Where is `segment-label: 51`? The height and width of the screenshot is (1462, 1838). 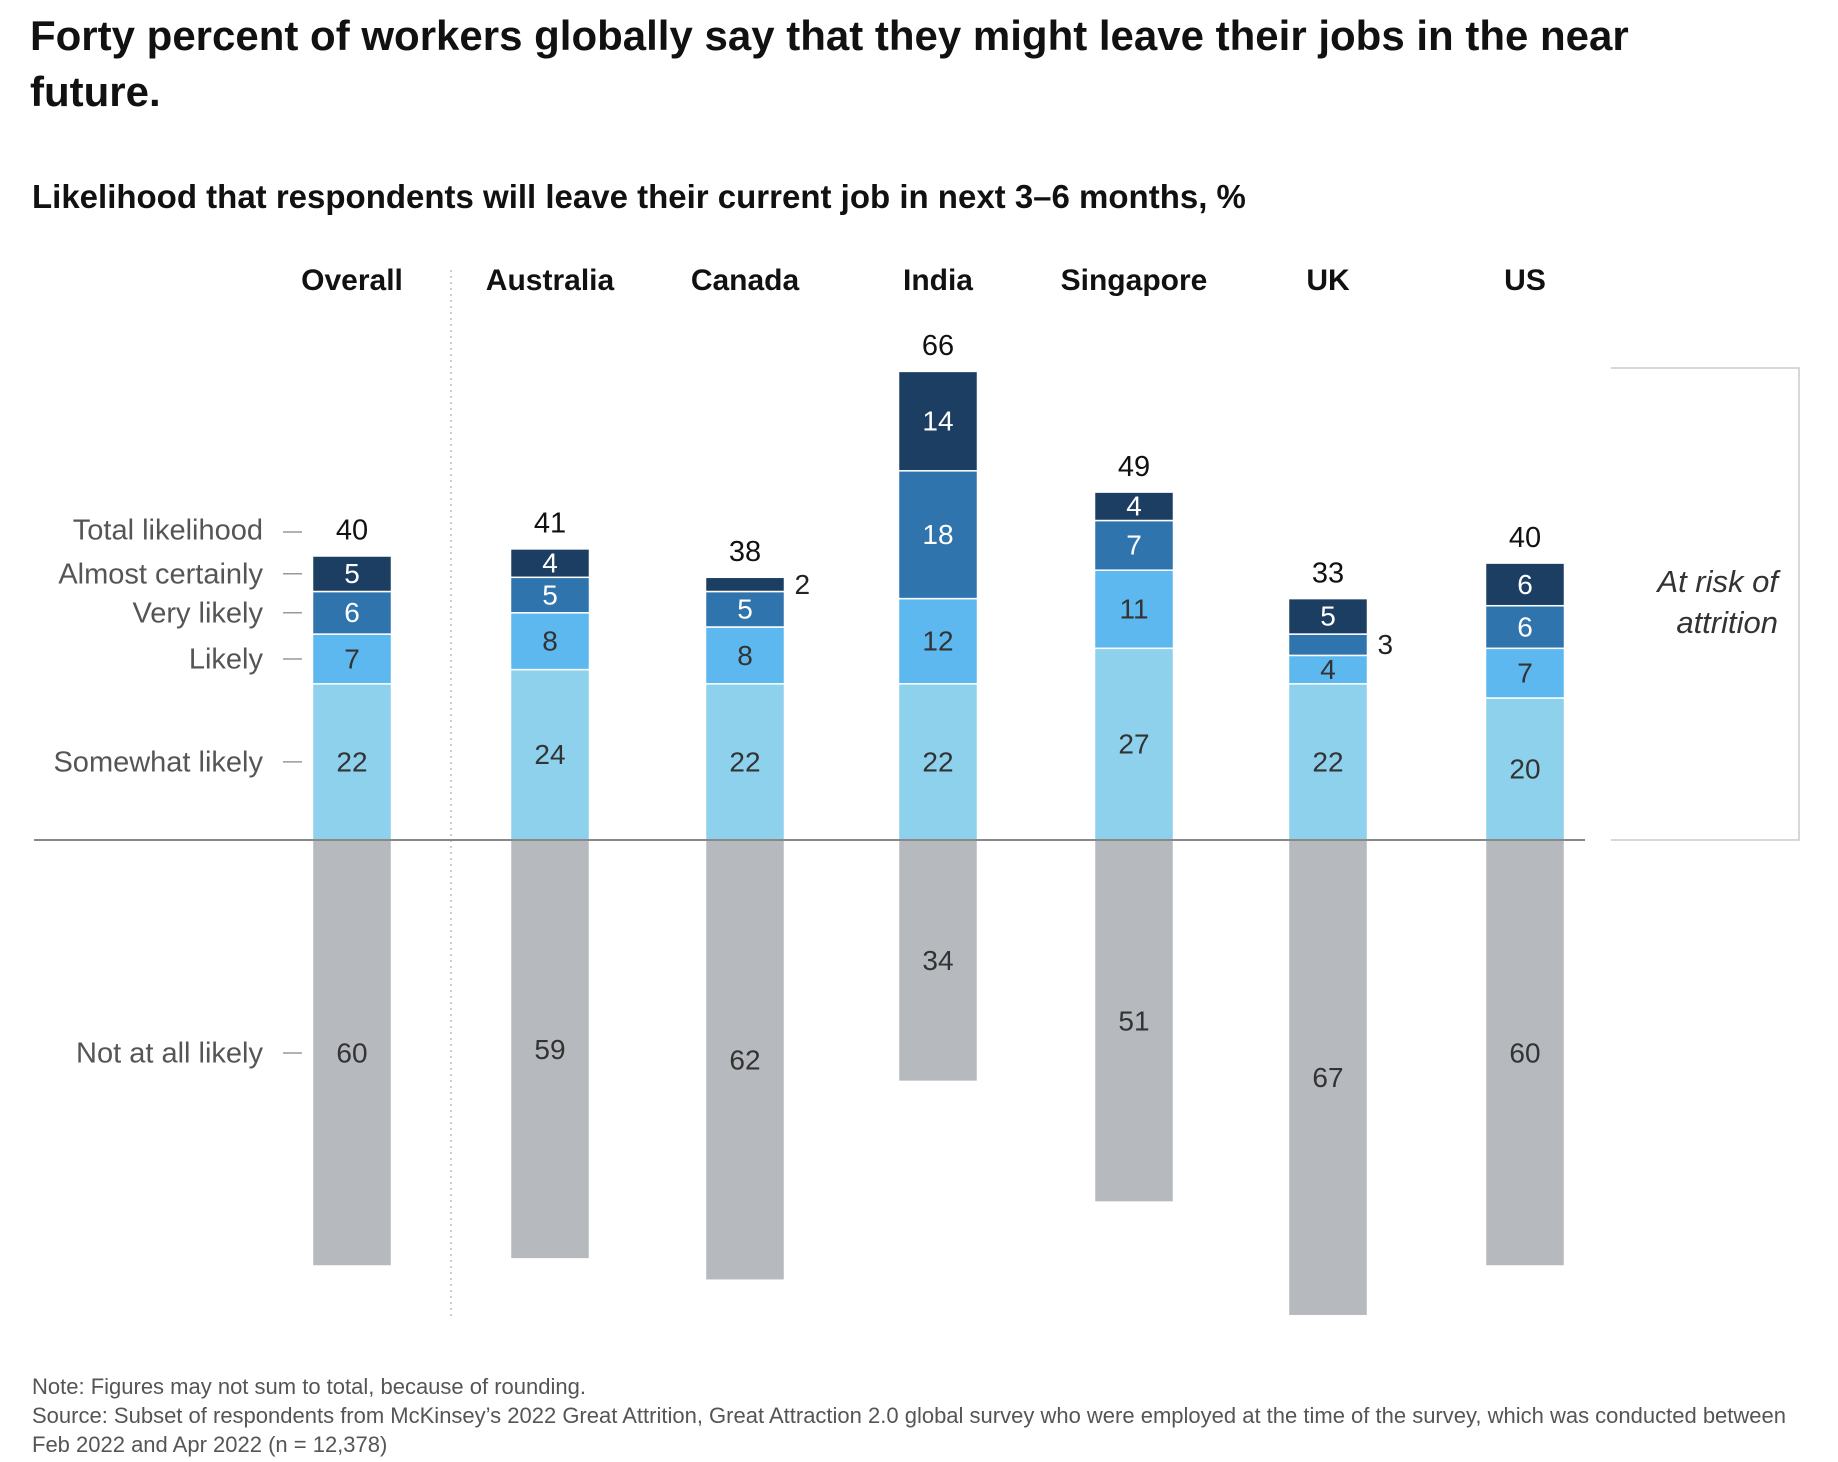 segment-label: 51 is located at coordinates (1133, 1020).